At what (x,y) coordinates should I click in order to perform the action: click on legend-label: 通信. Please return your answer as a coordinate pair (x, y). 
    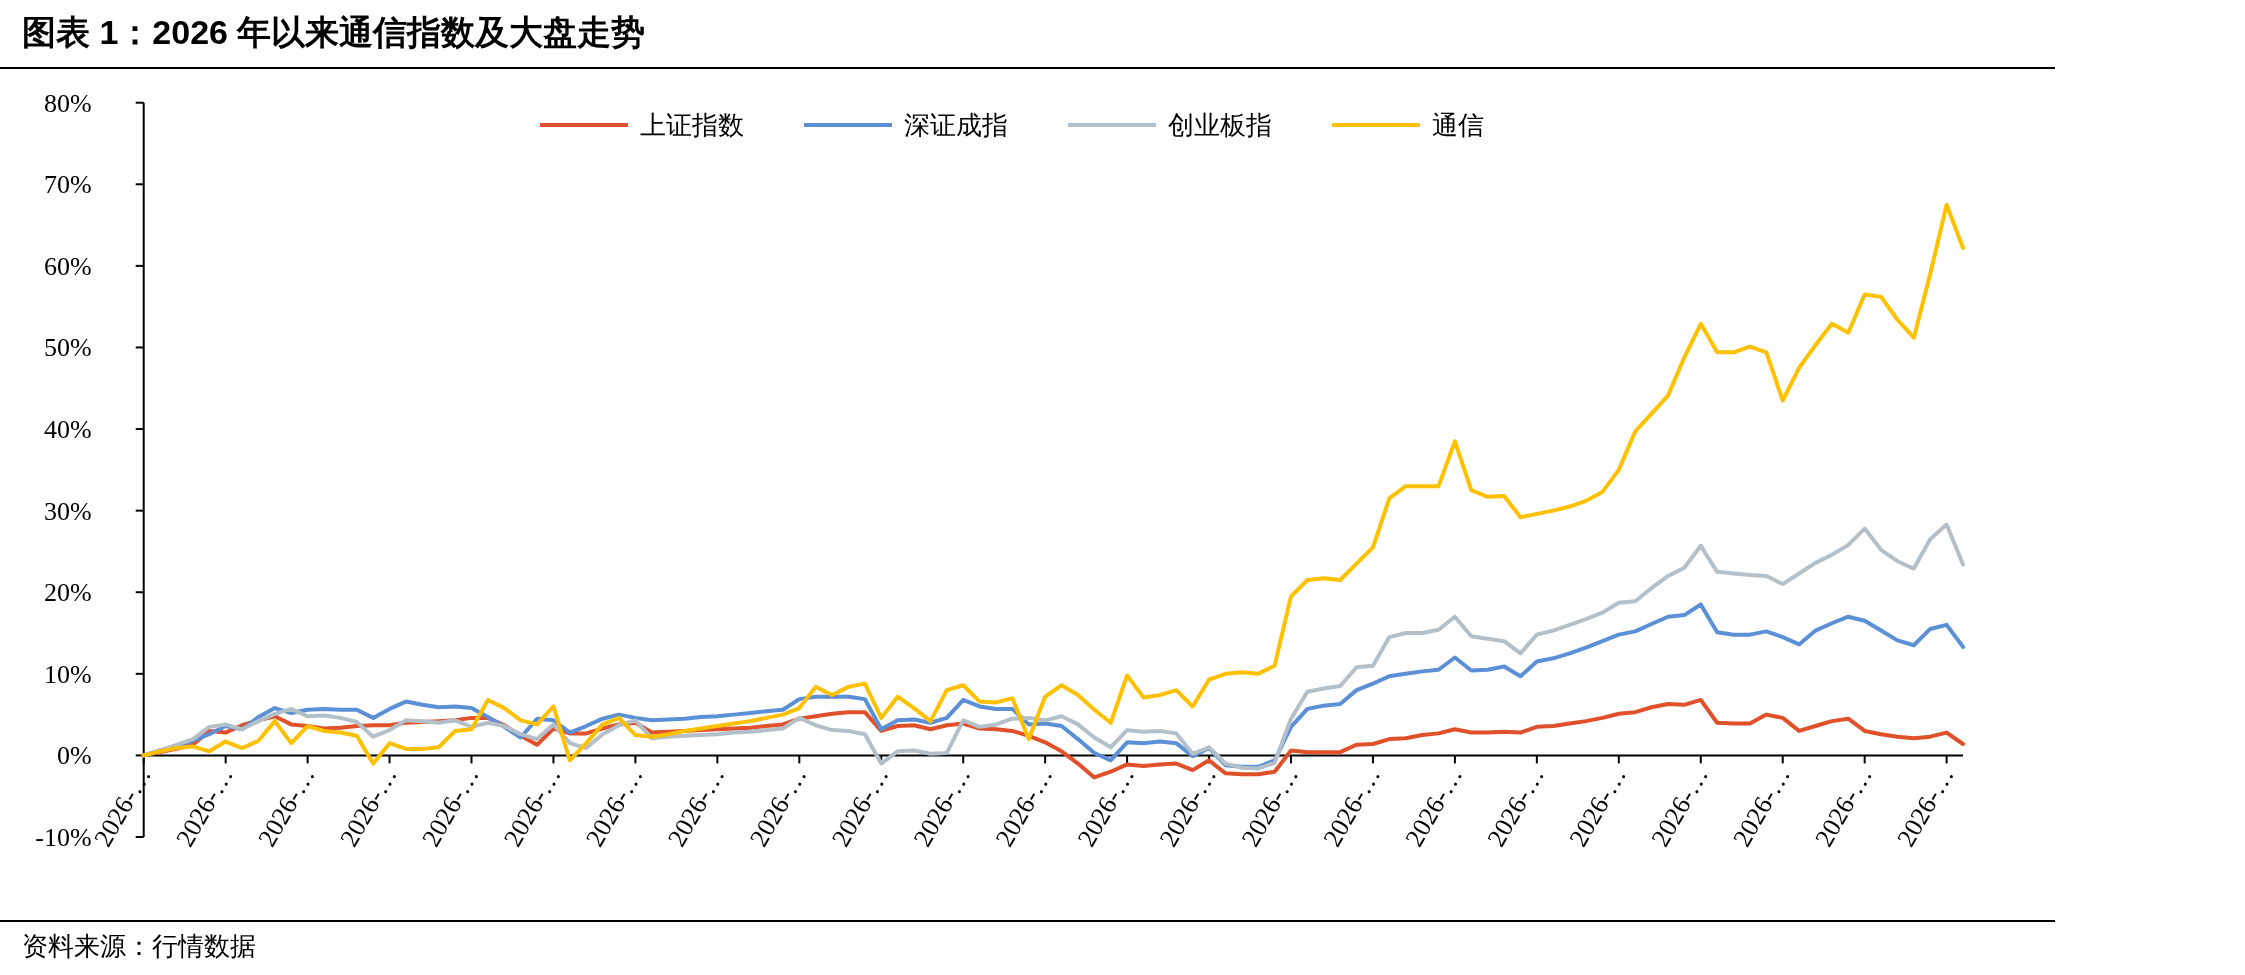
    Looking at the image, I should click on (1458, 125).